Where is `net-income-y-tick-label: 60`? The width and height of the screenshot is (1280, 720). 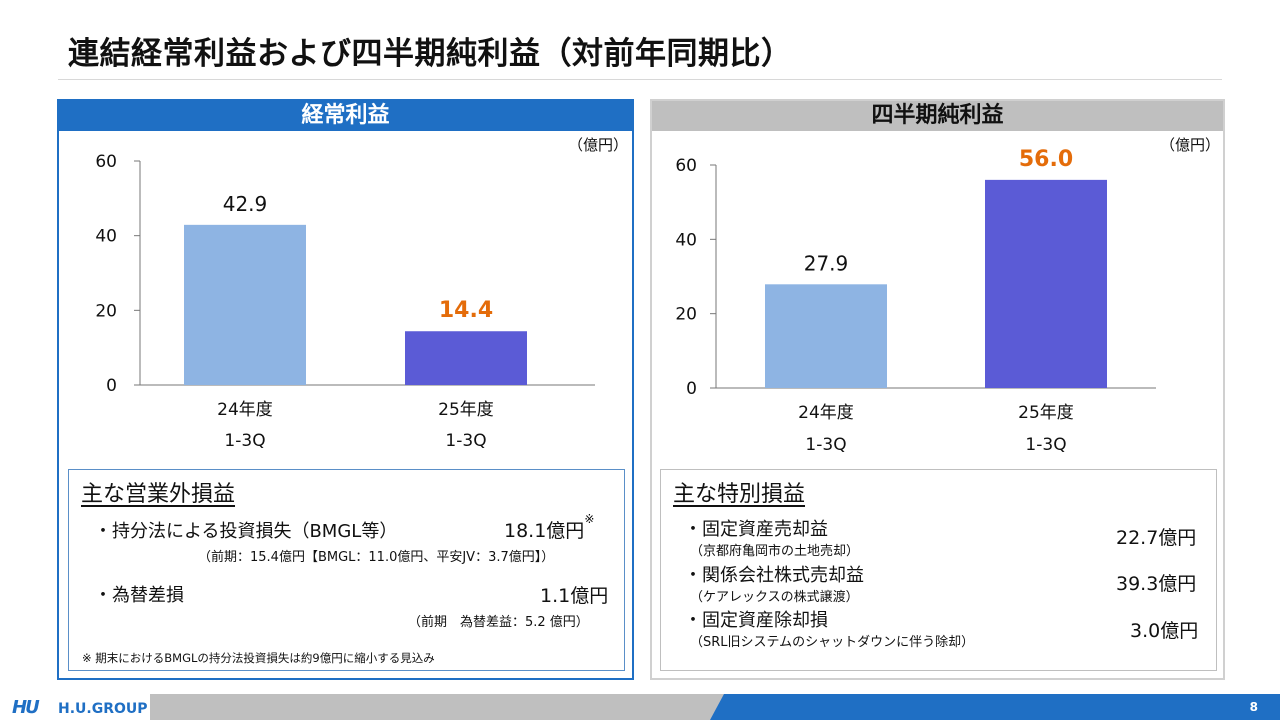
net-income-y-tick-label: 60 is located at coordinates (686, 166).